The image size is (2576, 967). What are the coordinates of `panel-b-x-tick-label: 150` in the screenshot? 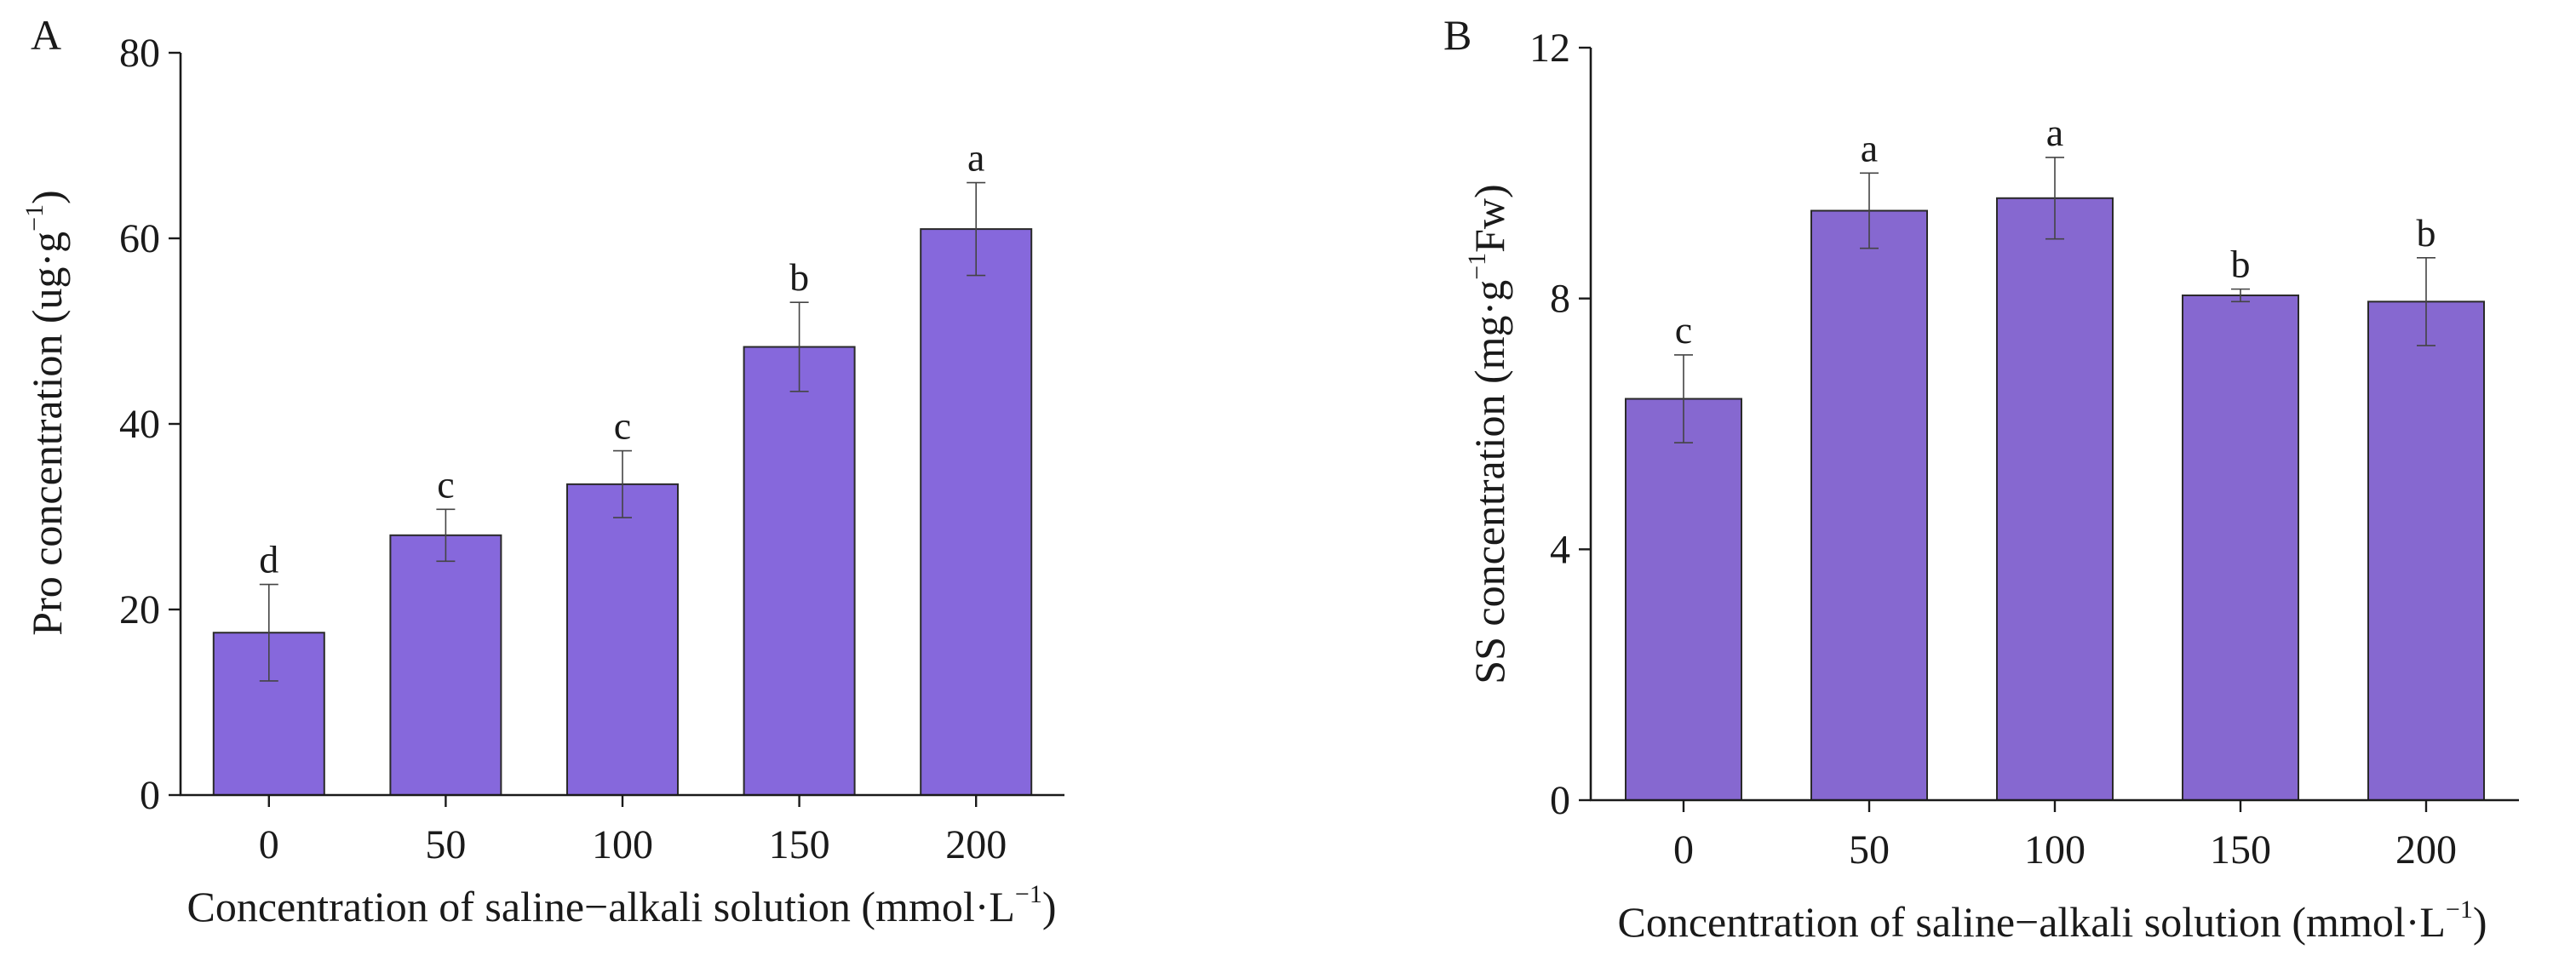 It's located at (2240, 850).